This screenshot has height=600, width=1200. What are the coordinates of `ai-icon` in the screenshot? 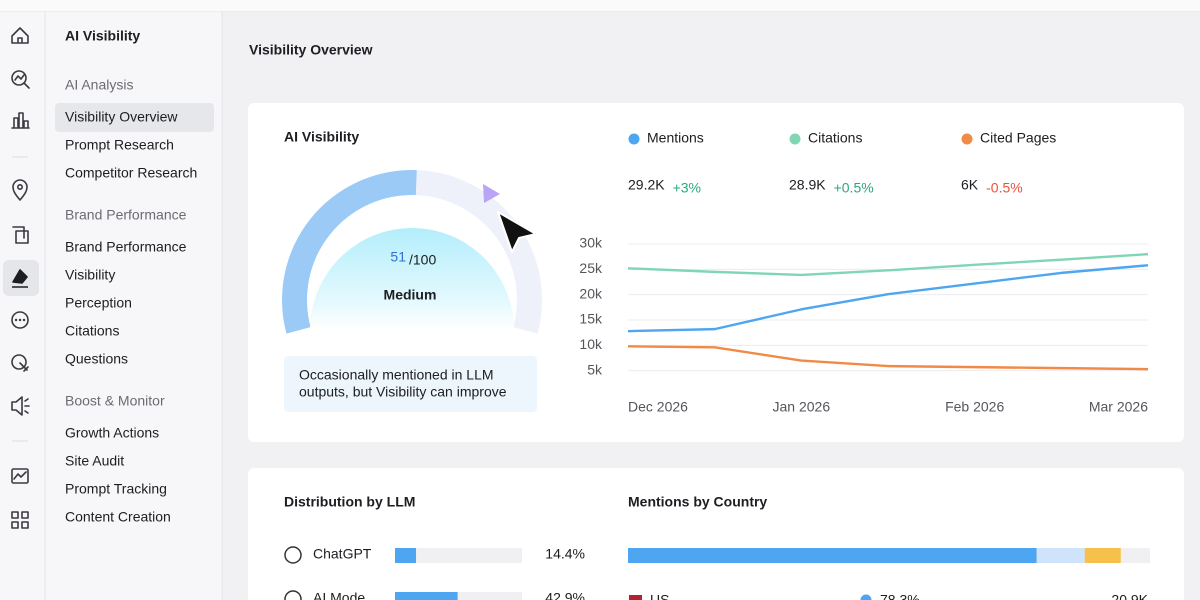 It's located at (20, 278).